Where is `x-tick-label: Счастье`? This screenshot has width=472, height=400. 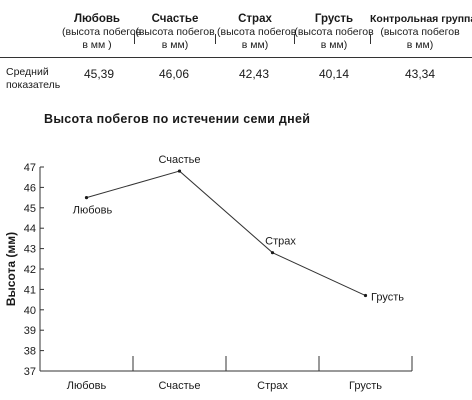
x-tick-label: Счастье is located at coordinates (179, 386).